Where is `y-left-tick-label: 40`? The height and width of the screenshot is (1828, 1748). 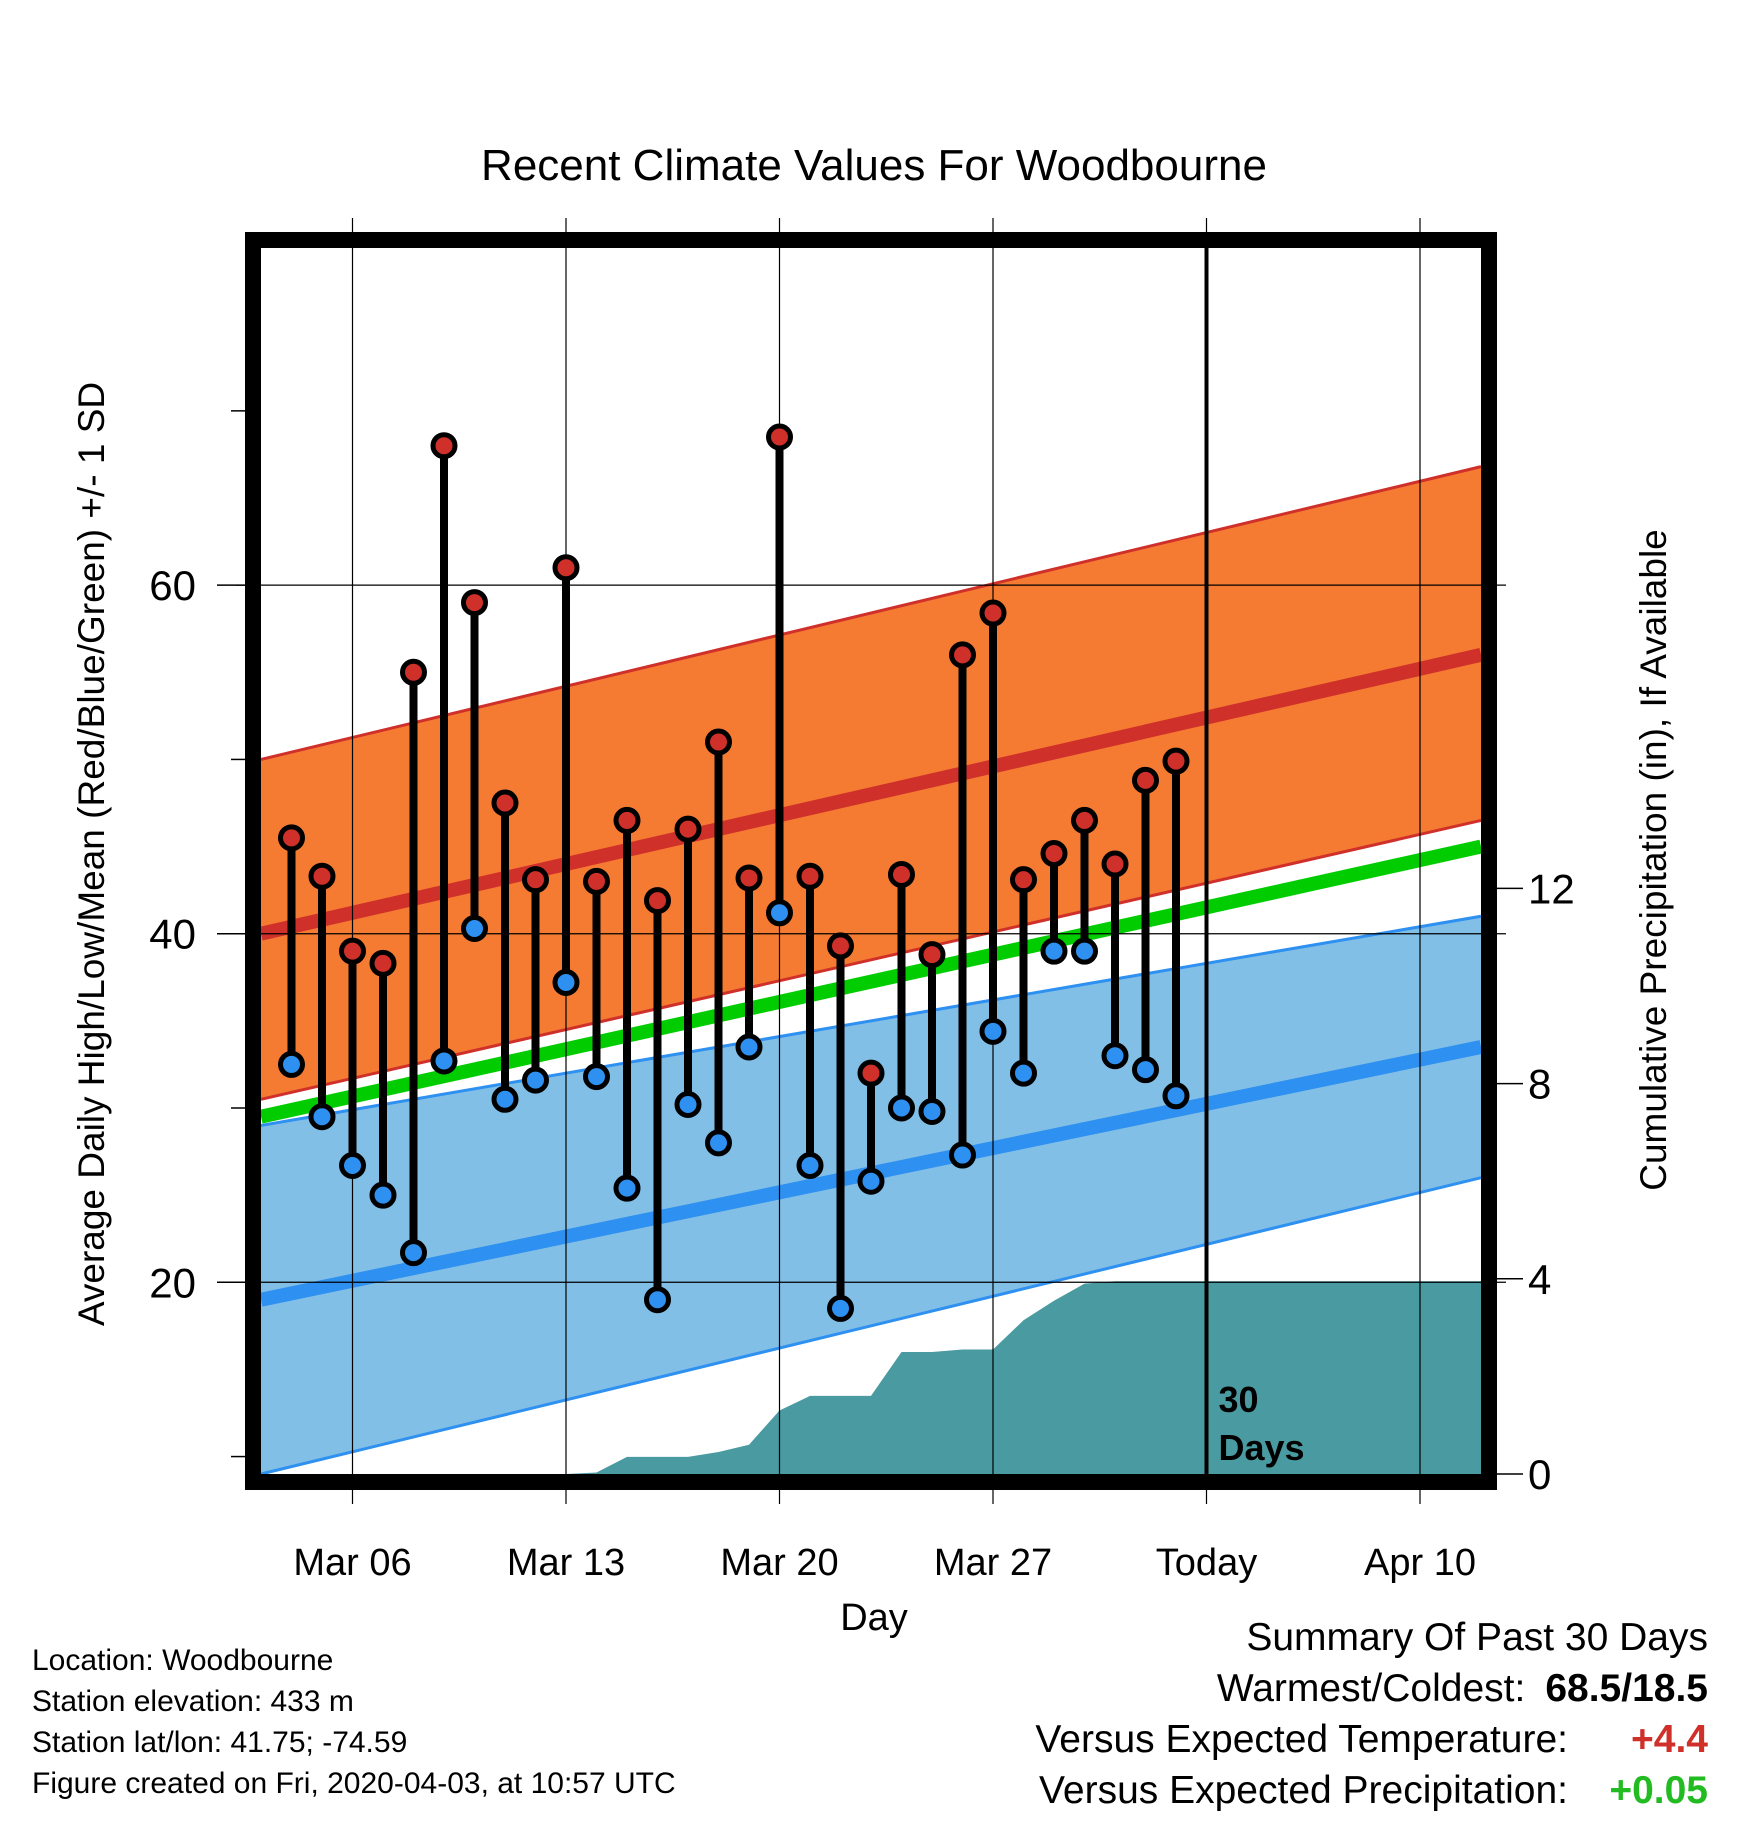
y-left-tick-label: 40 is located at coordinates (172, 934).